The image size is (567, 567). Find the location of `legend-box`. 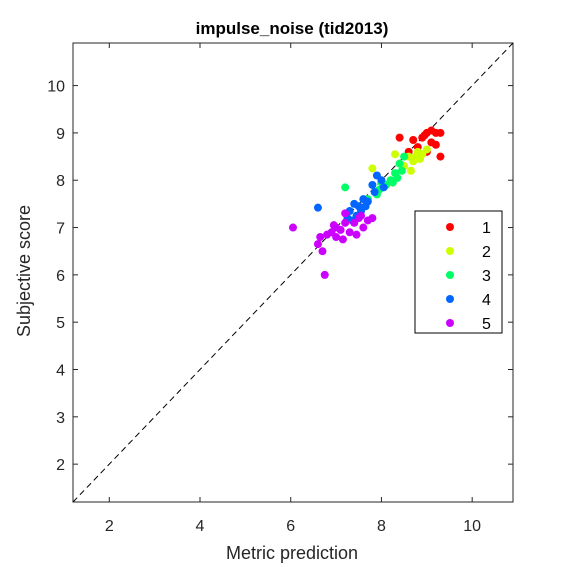

legend-box is located at coordinates (458, 272).